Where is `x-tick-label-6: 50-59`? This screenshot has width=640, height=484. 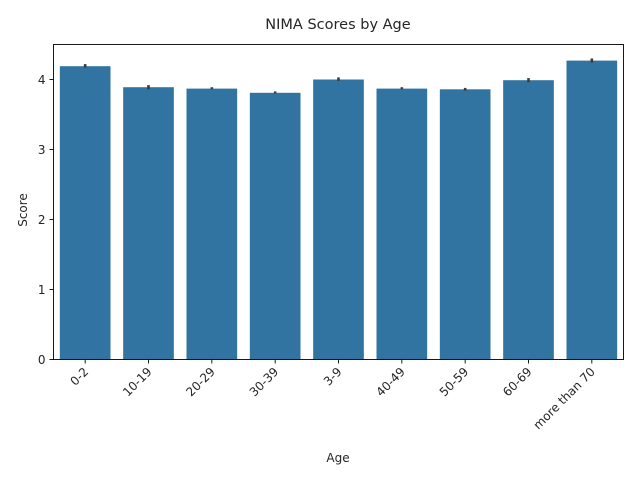
x-tick-label-6: 50-59 is located at coordinates (454, 382).